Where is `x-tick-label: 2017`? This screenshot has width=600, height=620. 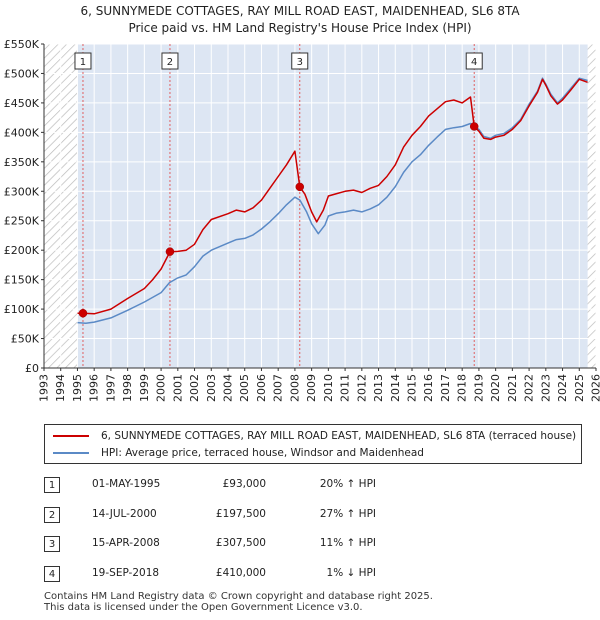 x-tick-label: 2017 is located at coordinates (445, 388).